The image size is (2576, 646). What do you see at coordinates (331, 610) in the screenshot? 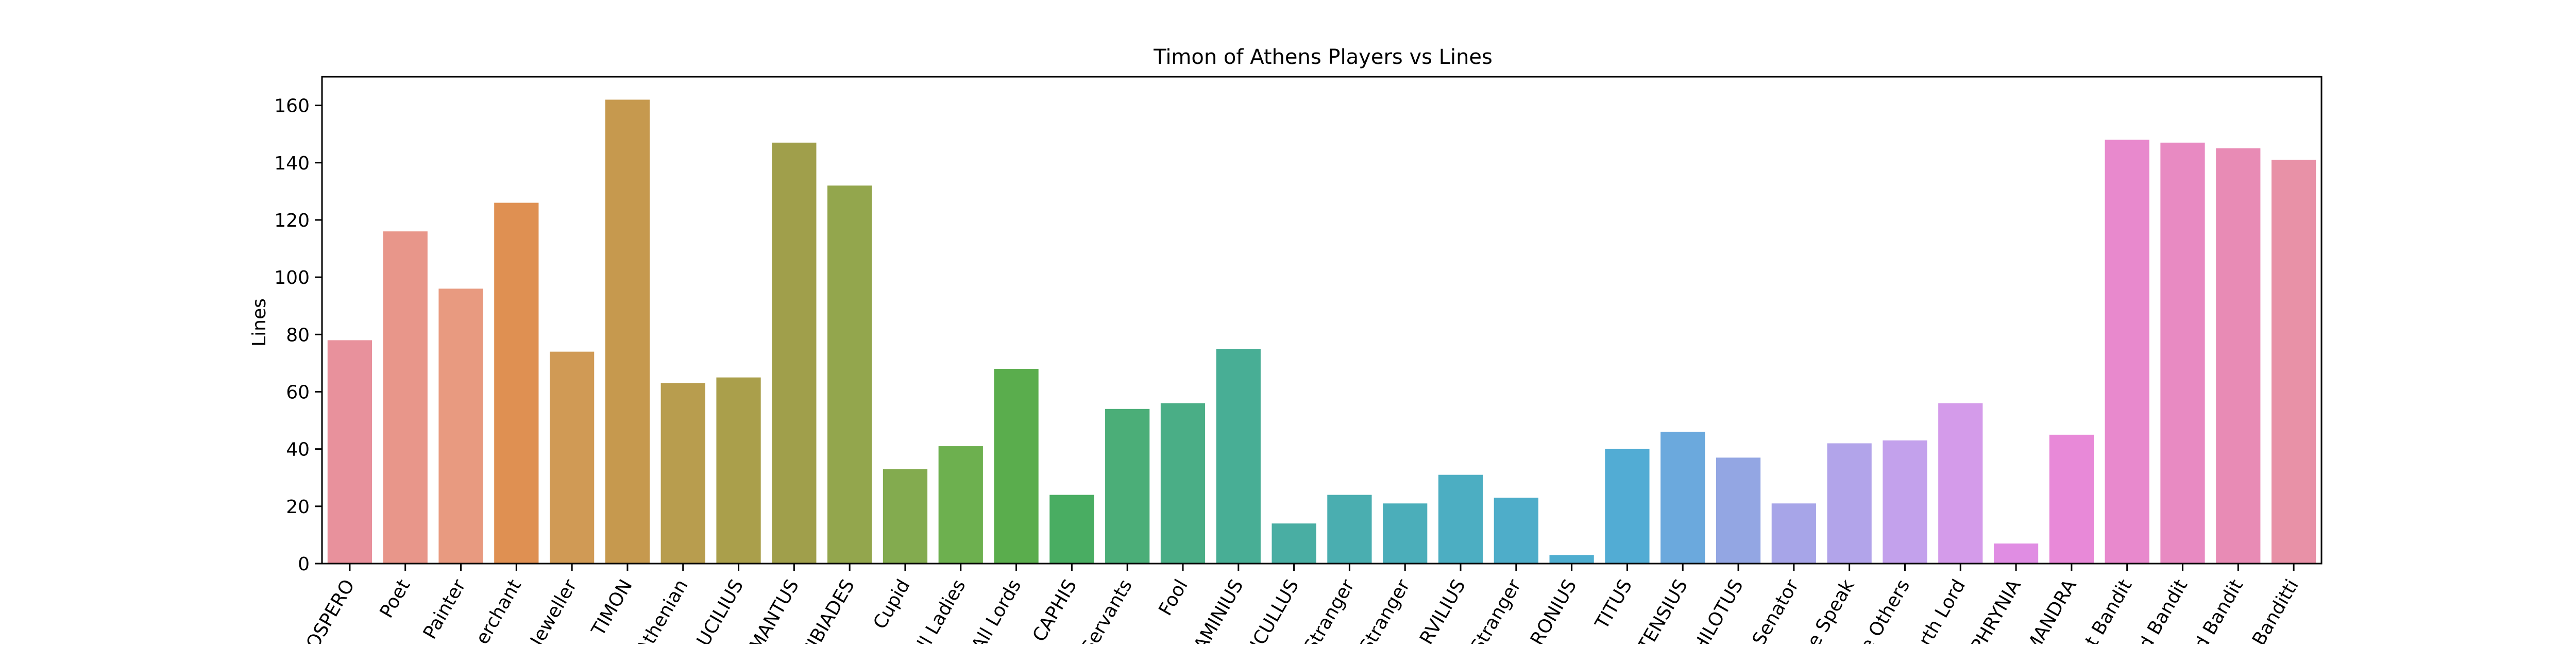
I see `x-tick-label: OSPERO` at bounding box center [331, 610].